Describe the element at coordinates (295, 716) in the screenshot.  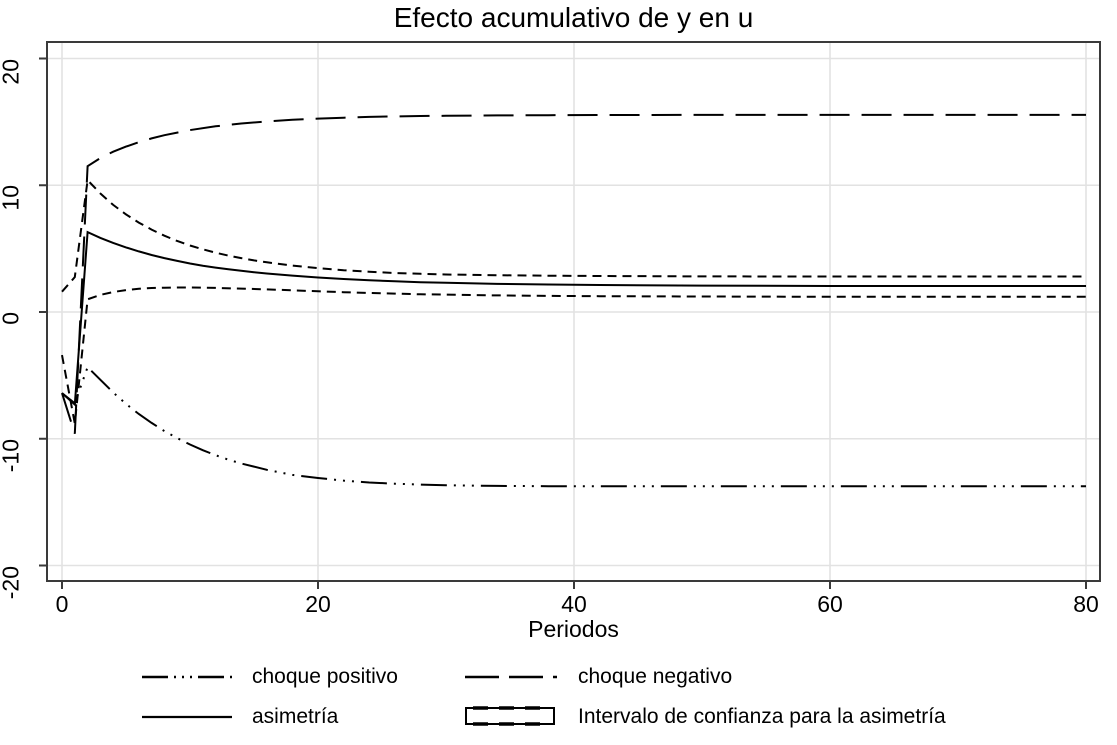
I see `legend-label: asimetría` at that location.